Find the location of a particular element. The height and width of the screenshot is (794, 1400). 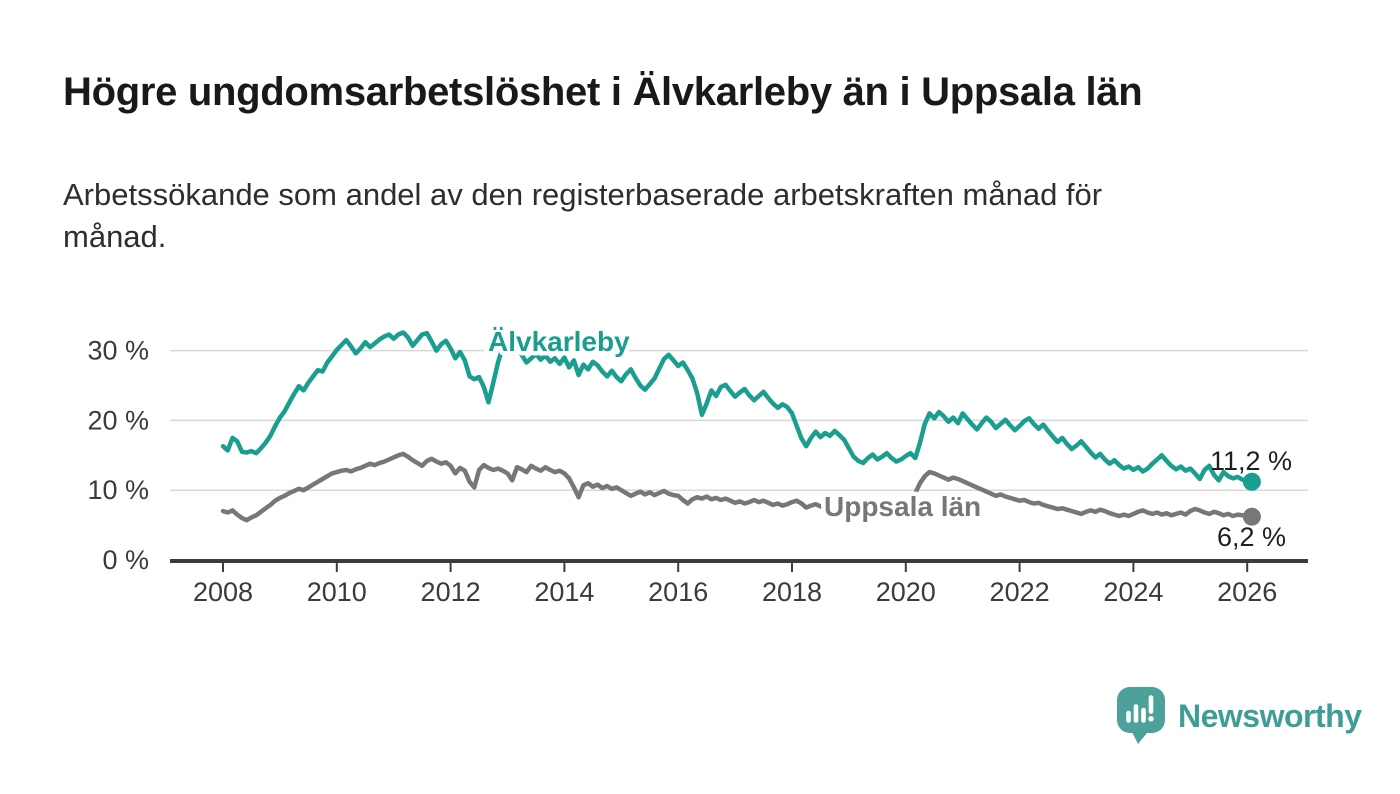

newsworthy-logo-icon is located at coordinates (1141, 715).